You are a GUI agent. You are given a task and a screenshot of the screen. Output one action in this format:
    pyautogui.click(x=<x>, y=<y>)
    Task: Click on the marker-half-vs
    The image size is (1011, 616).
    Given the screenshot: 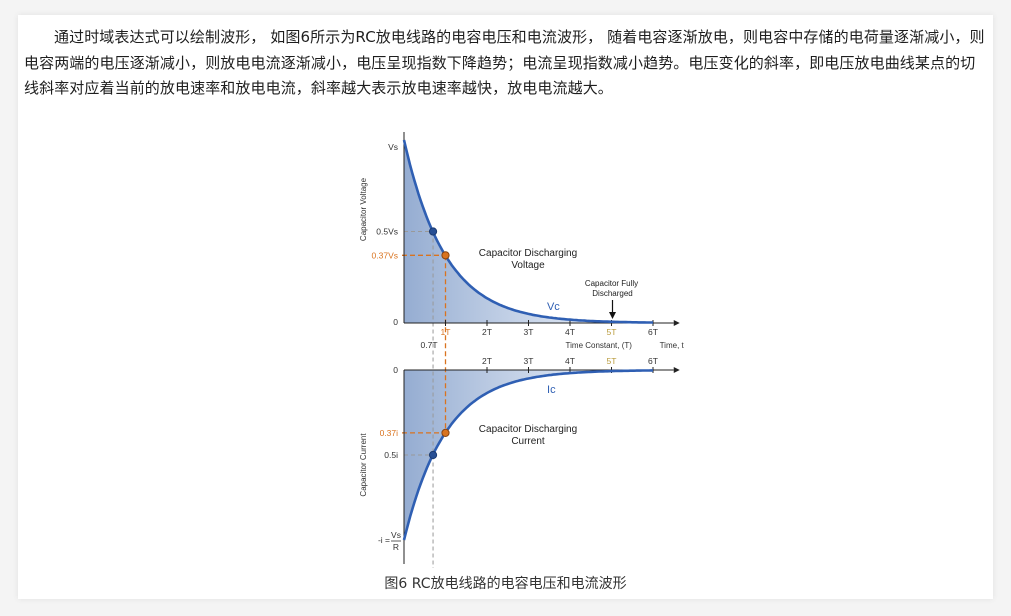 What is the action you would take?
    pyautogui.click(x=433, y=231)
    